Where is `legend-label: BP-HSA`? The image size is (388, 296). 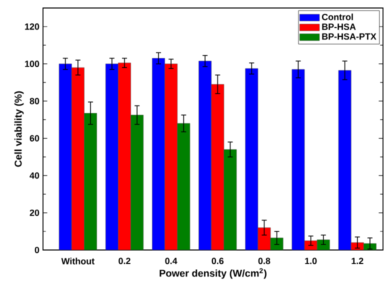
legend-label: BP-HSA is located at coordinates (339, 27).